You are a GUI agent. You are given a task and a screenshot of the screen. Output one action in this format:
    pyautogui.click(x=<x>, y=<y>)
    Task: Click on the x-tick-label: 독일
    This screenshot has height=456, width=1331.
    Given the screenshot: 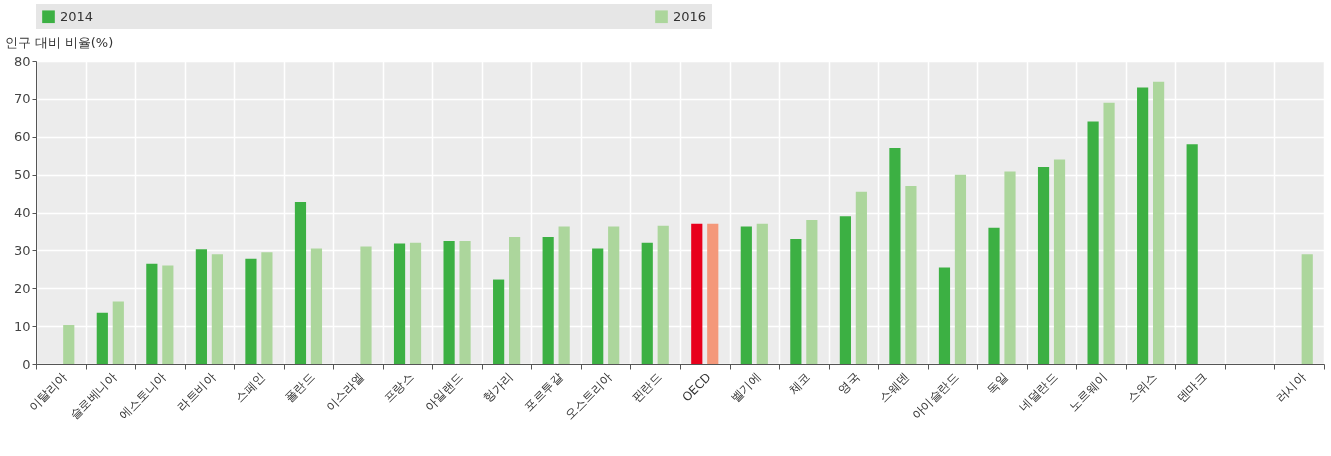 What is the action you would take?
    pyautogui.click(x=997, y=383)
    